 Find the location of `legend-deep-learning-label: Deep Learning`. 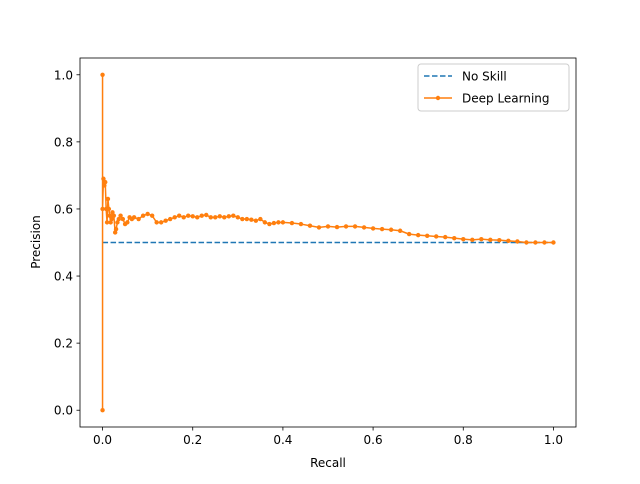

legend-deep-learning-label: Deep Learning is located at coordinates (506, 99).